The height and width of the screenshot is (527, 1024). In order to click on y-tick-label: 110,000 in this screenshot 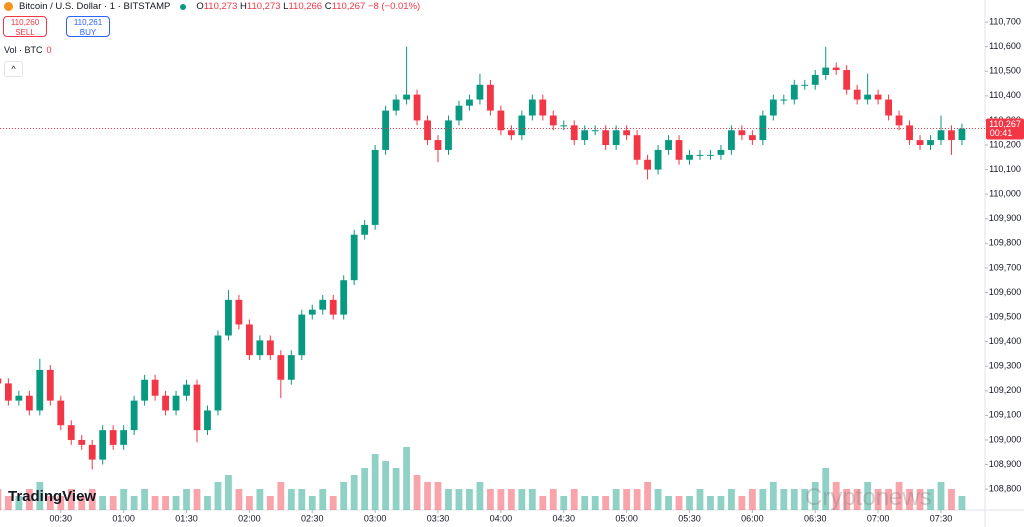, I will do `click(1005, 194)`.